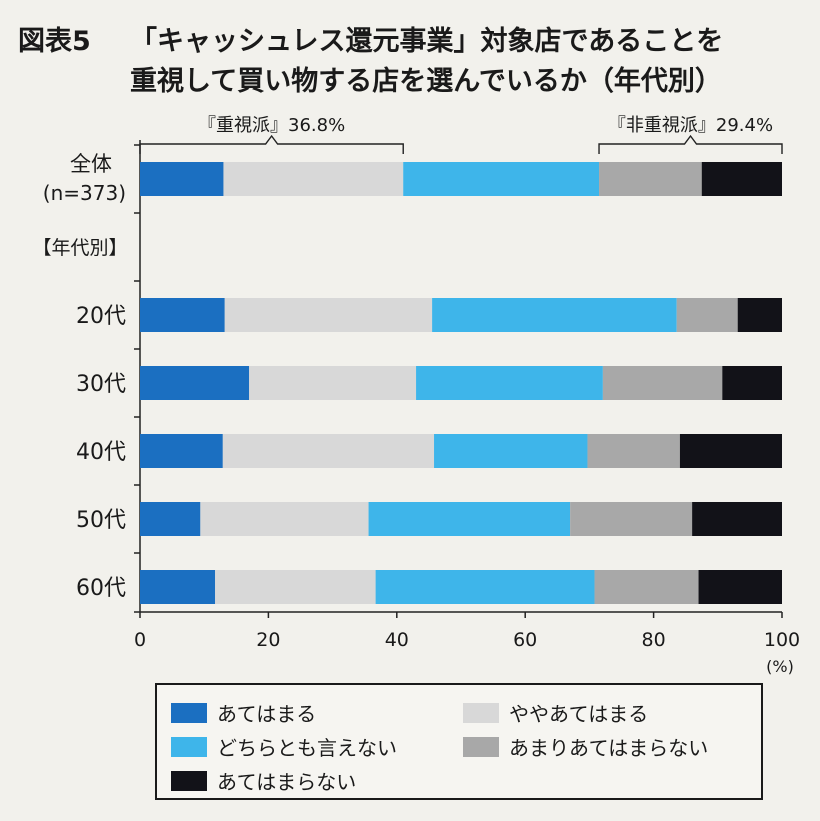 Image resolution: width=820 pixels, height=821 pixels. I want to click on x-tick-label-3: 60, so click(525, 640).